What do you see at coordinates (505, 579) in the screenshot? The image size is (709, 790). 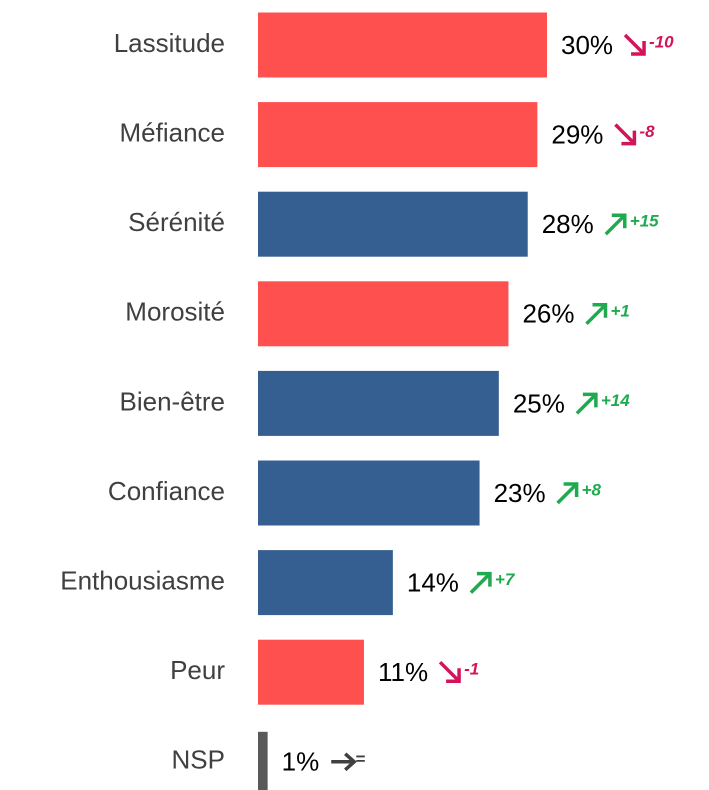 I see `change-label: +7` at bounding box center [505, 579].